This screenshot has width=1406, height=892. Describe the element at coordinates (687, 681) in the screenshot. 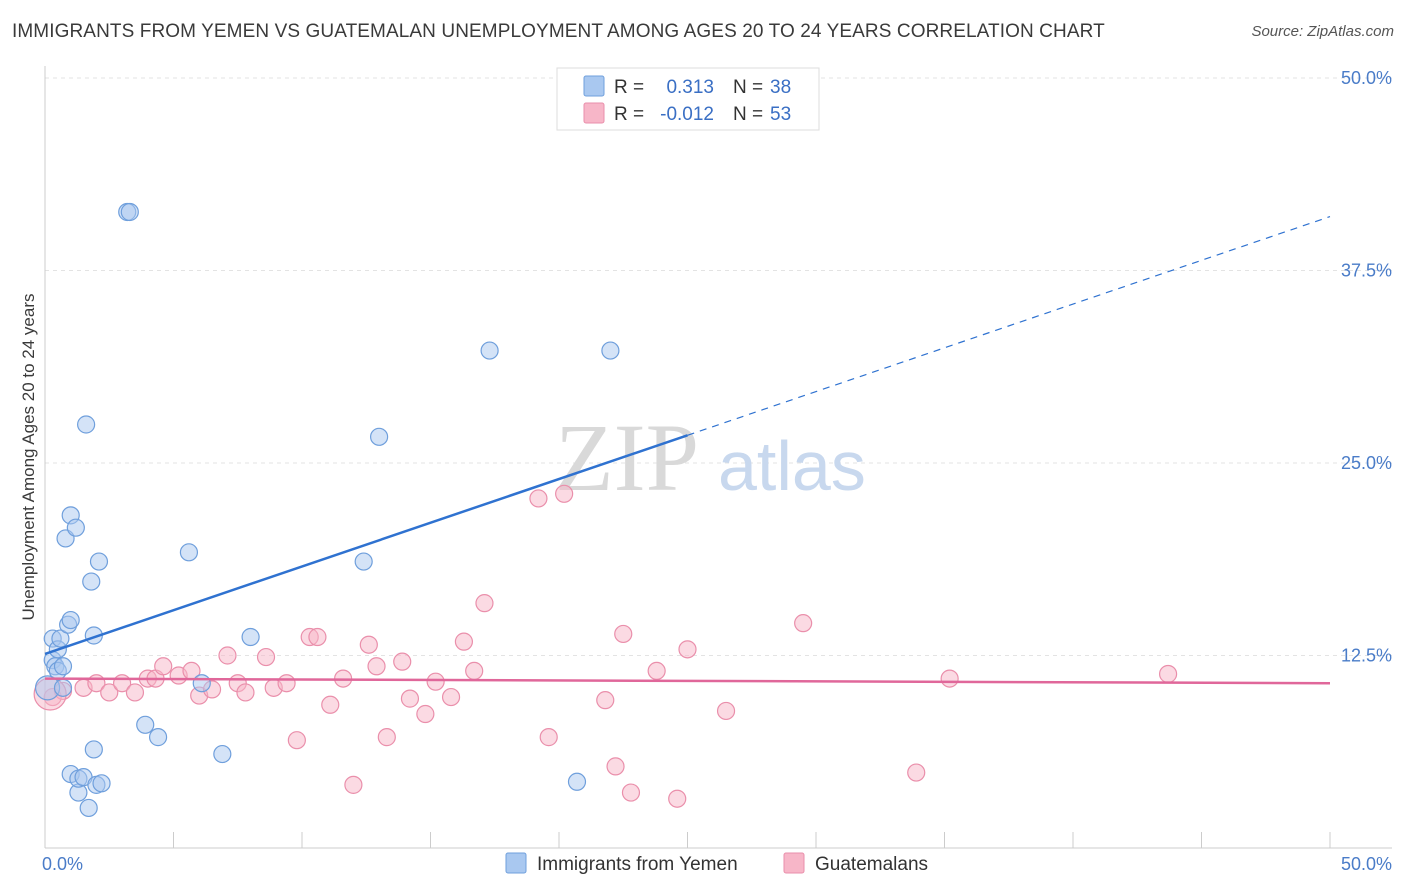

I see `guatemalan-trend-line` at that location.